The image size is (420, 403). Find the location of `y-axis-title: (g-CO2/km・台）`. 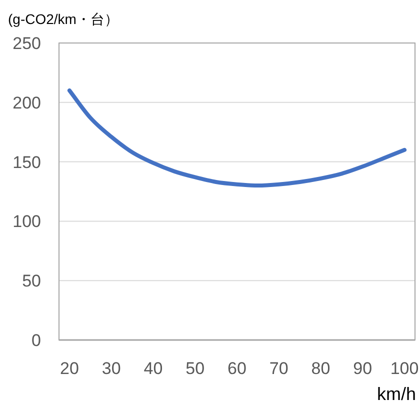

y-axis-title: (g-CO2/km・台） is located at coordinates (63, 19).